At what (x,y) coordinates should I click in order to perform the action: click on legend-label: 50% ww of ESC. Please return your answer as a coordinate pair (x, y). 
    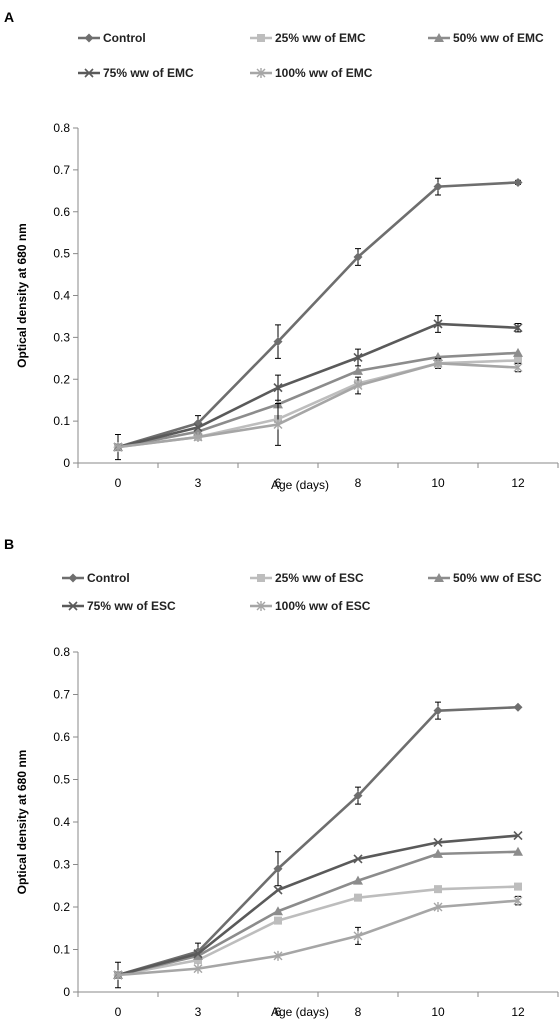
    Looking at the image, I should click on (497, 578).